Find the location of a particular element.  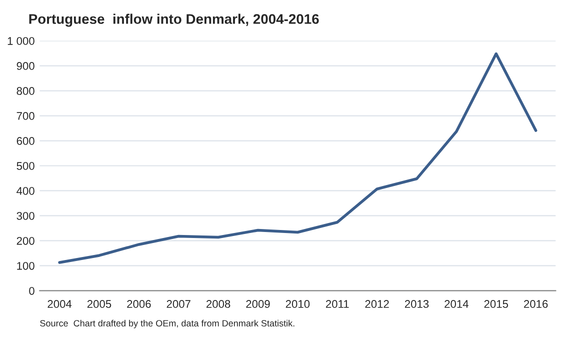

x-tick-label: 2014 is located at coordinates (456, 304).